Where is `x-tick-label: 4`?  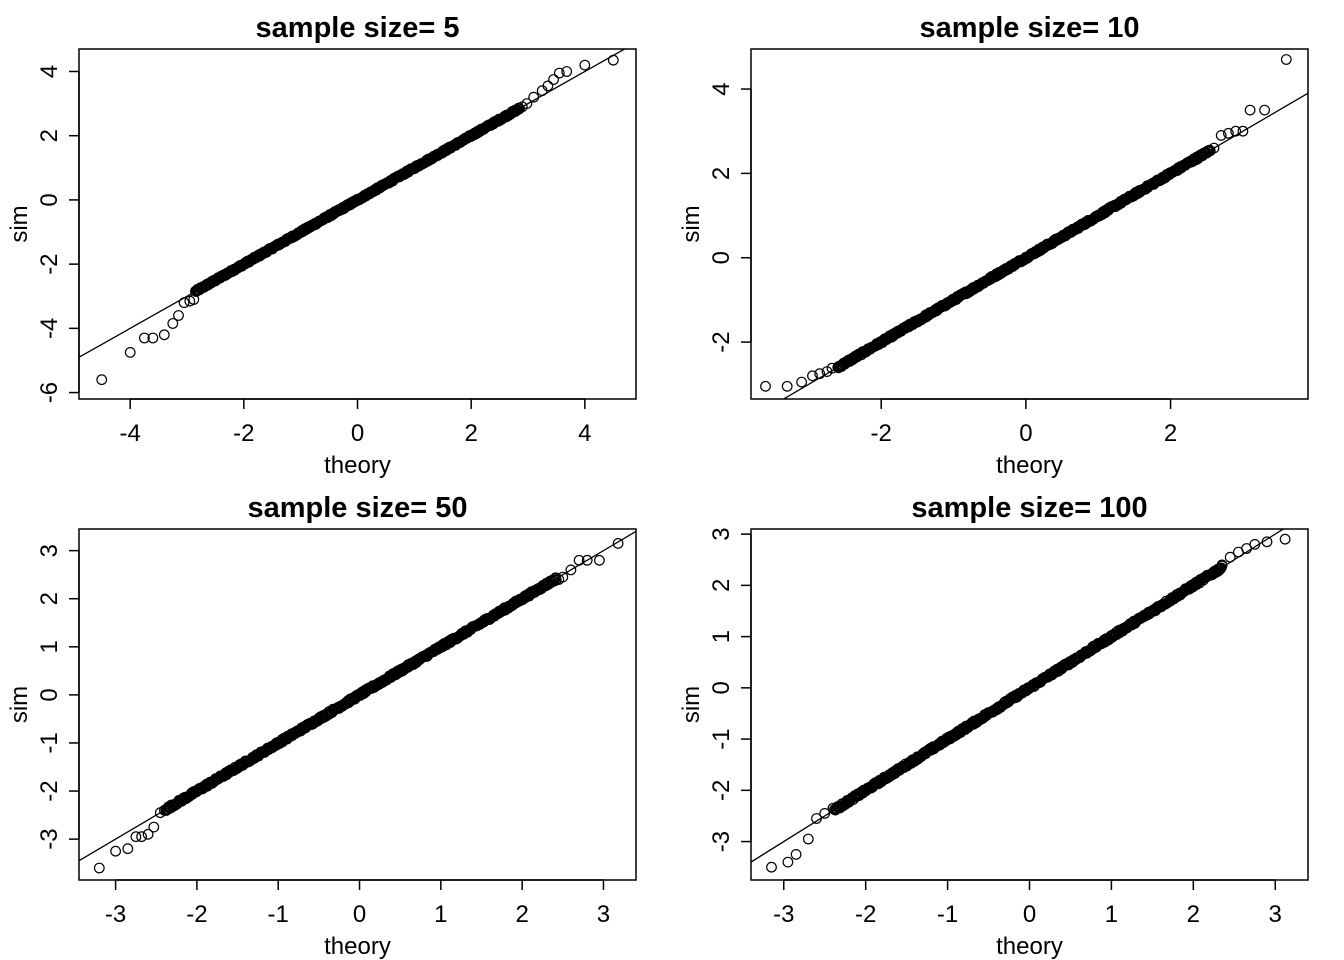 x-tick-label: 4 is located at coordinates (584, 433).